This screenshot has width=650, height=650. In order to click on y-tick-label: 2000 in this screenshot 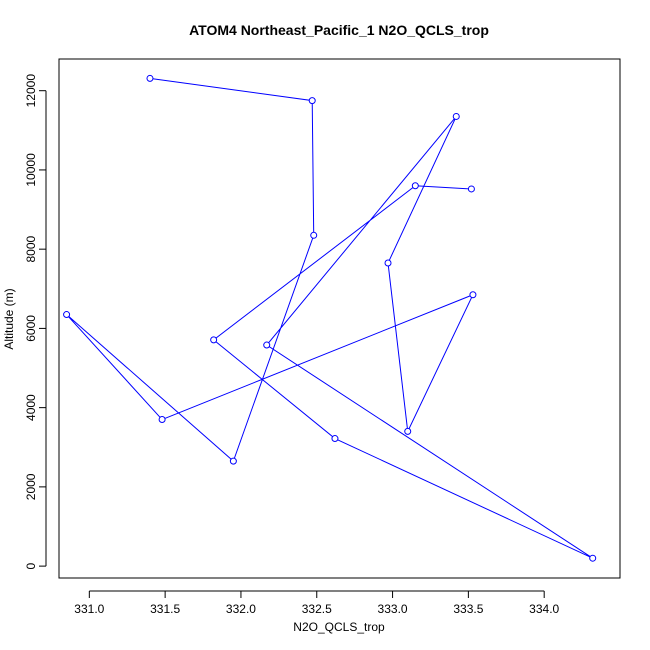, I will do `click(31, 486)`.